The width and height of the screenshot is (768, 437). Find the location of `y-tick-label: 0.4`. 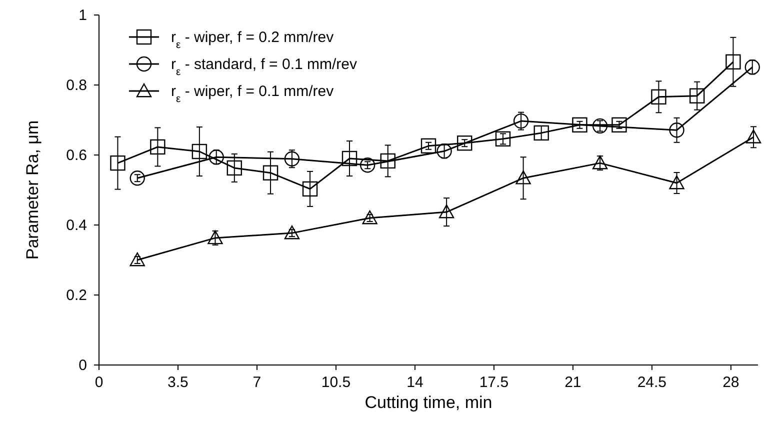

y-tick-label: 0.4 is located at coordinates (76, 225).